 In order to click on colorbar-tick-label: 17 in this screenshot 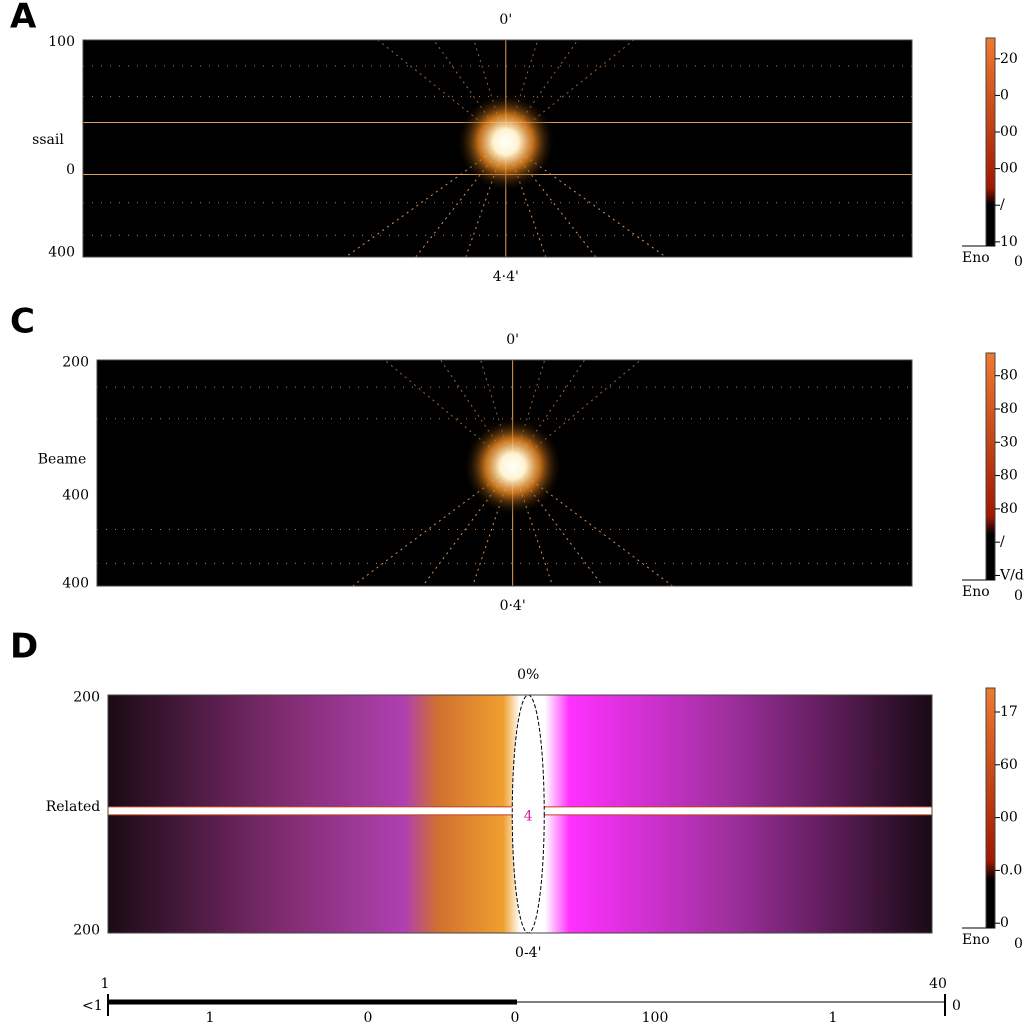, I will do `click(1009, 712)`.